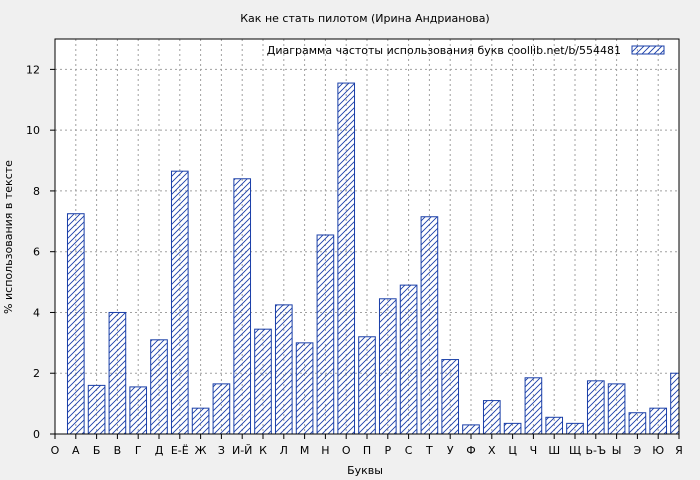  What do you see at coordinates (325, 334) in the screenshot?
I see `bar-Н` at bounding box center [325, 334].